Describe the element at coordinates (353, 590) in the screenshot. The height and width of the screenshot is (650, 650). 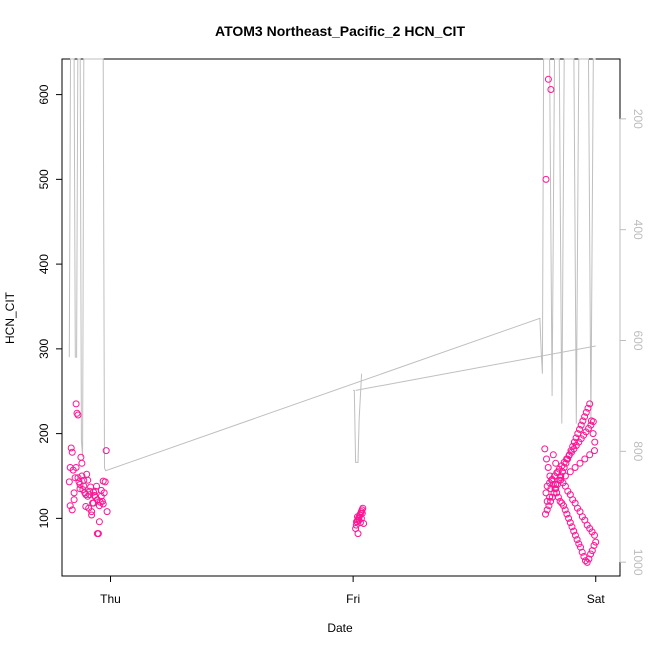
I see `x-axis: Thu Fri Sat` at that location.